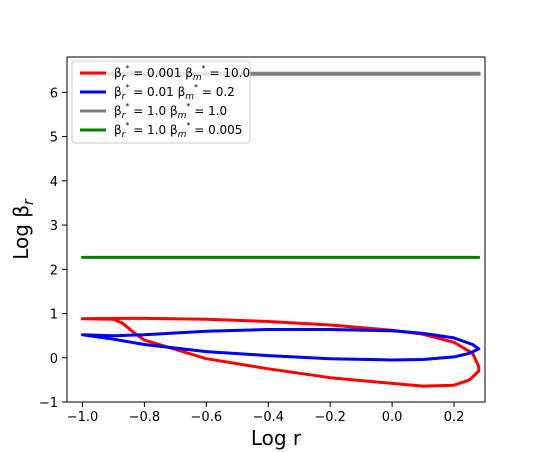 This screenshot has width=538, height=452. What do you see at coordinates (392, 417) in the screenshot?
I see `x-tick-label: 0.0` at bounding box center [392, 417].